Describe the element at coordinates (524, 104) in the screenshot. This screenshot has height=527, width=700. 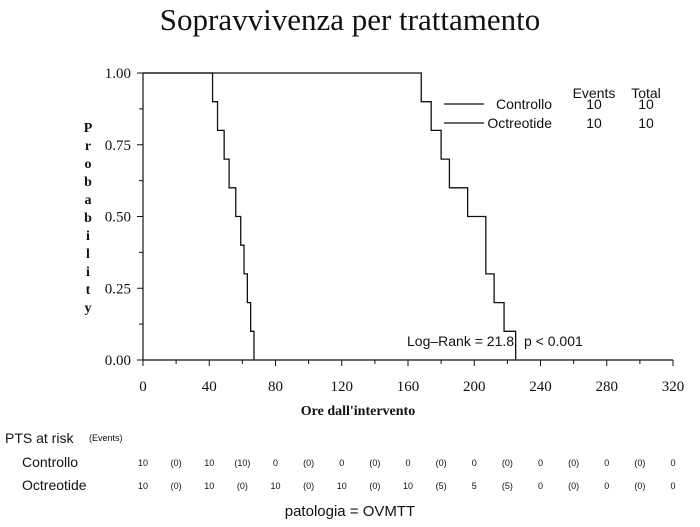
I see `legend-label-controllo: Controllo` at that location.